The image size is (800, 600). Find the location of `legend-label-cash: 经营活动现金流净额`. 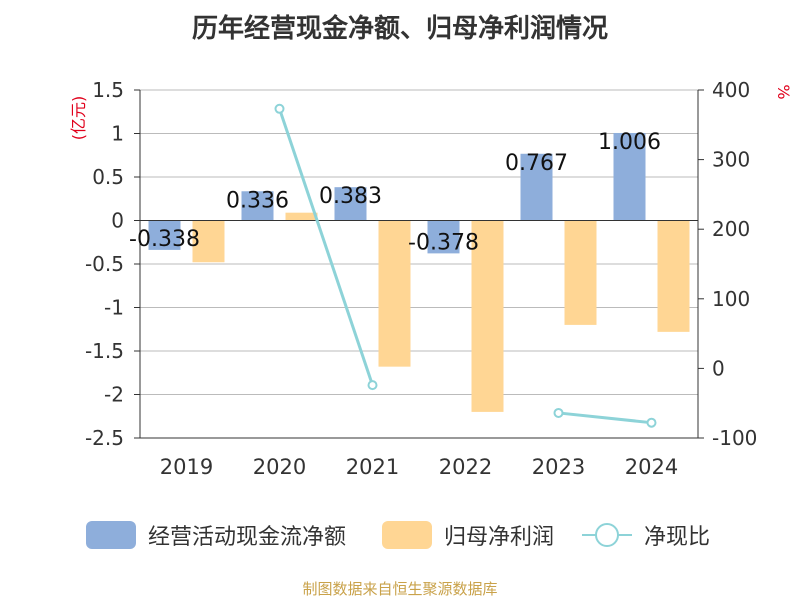

legend-label-cash: 经营活动现金流净额 is located at coordinates (247, 537).